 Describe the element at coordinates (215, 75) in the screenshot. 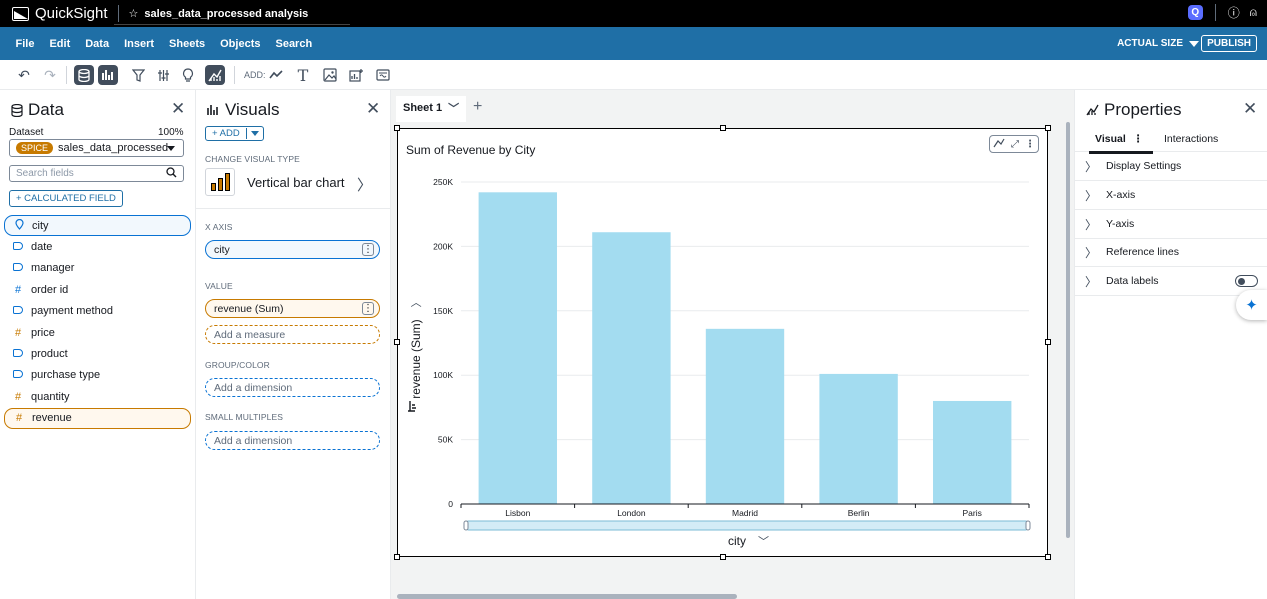

I see `properties-panel-toggle-icon` at that location.